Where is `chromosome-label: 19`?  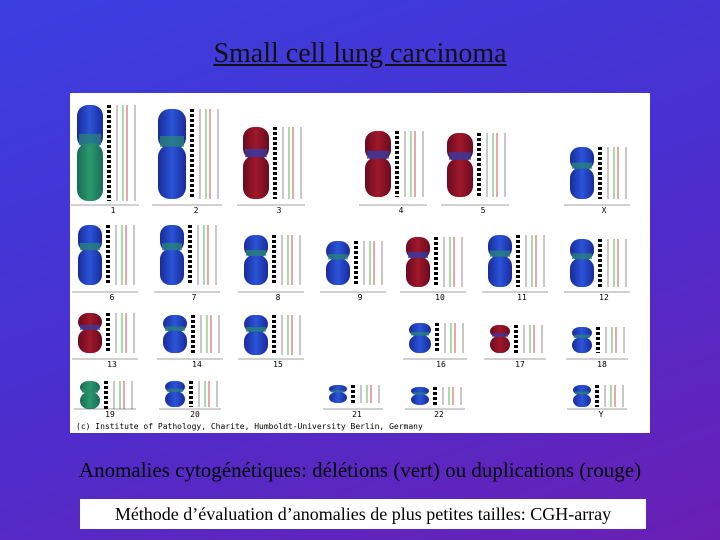
chromosome-label: 19 is located at coordinates (110, 414).